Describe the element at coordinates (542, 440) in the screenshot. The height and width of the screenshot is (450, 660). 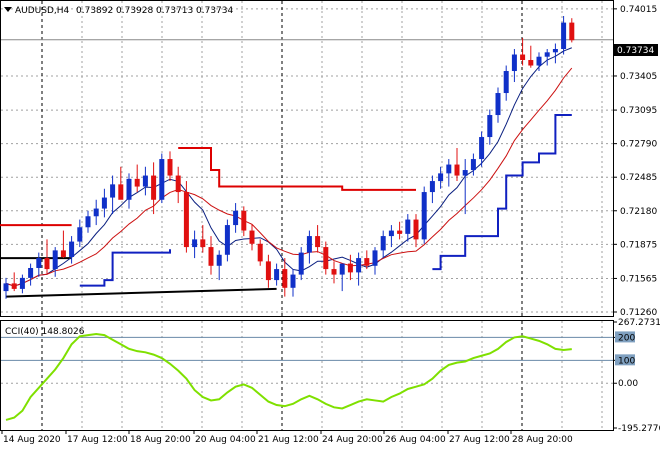
I see `time-tick-label: 28 Aug 20:00` at that location.